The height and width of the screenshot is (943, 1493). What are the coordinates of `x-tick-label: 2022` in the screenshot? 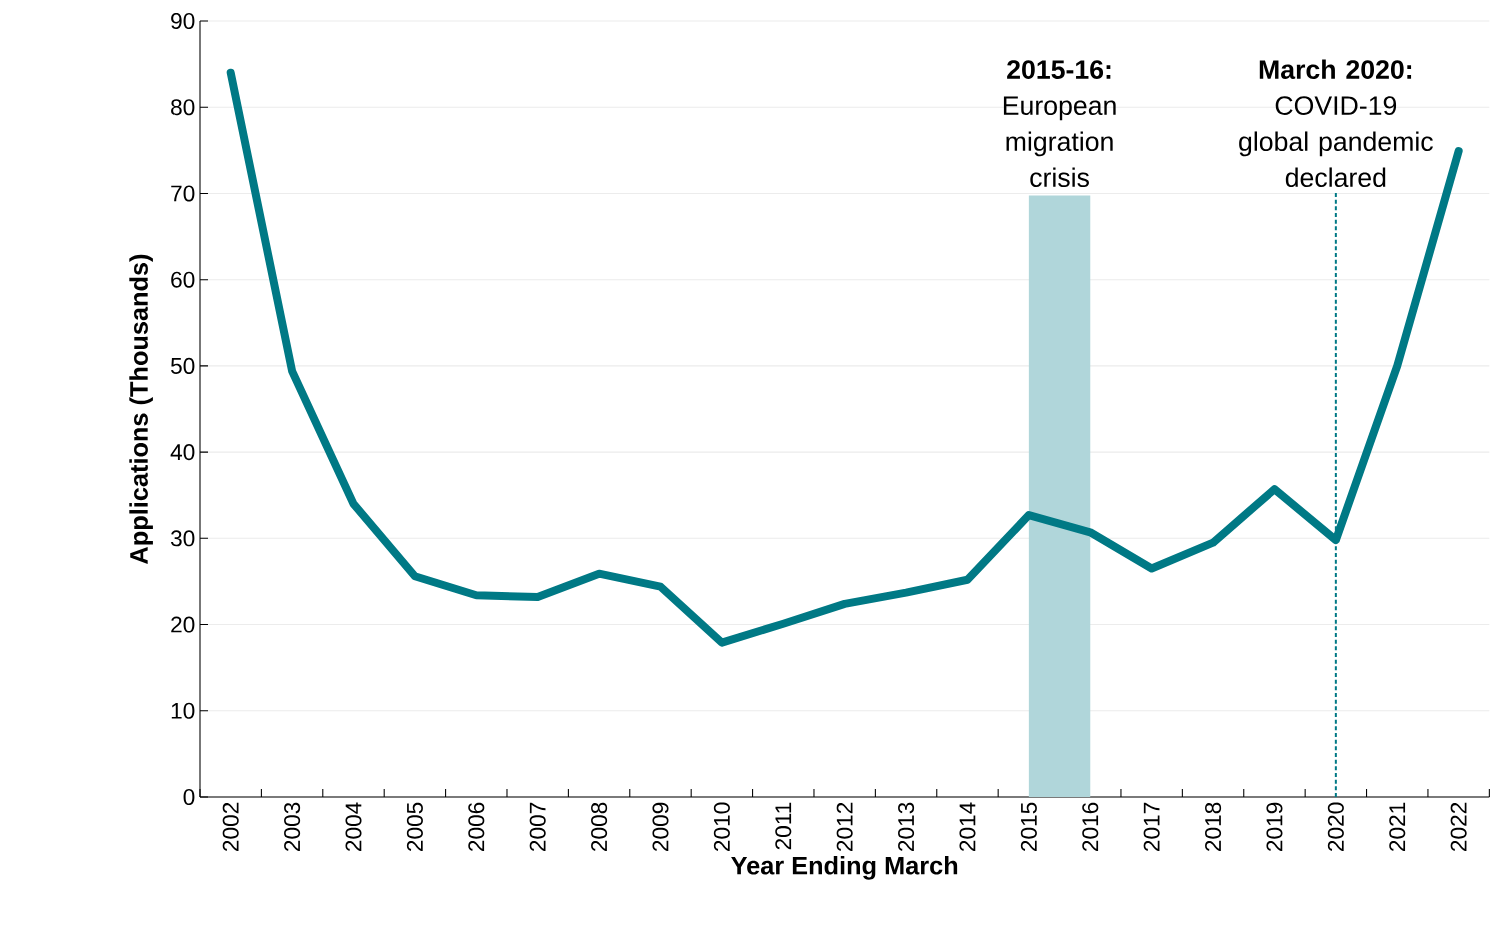 It's located at (1458, 826).